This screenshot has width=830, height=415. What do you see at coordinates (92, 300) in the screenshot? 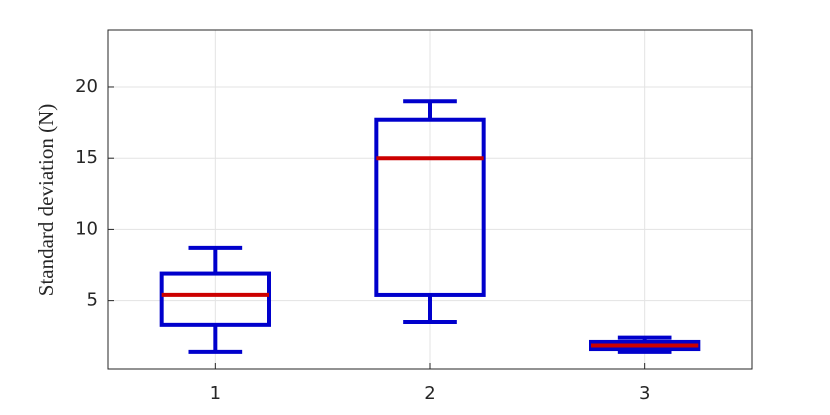
I see `y-tick-label: 5` at bounding box center [92, 300].